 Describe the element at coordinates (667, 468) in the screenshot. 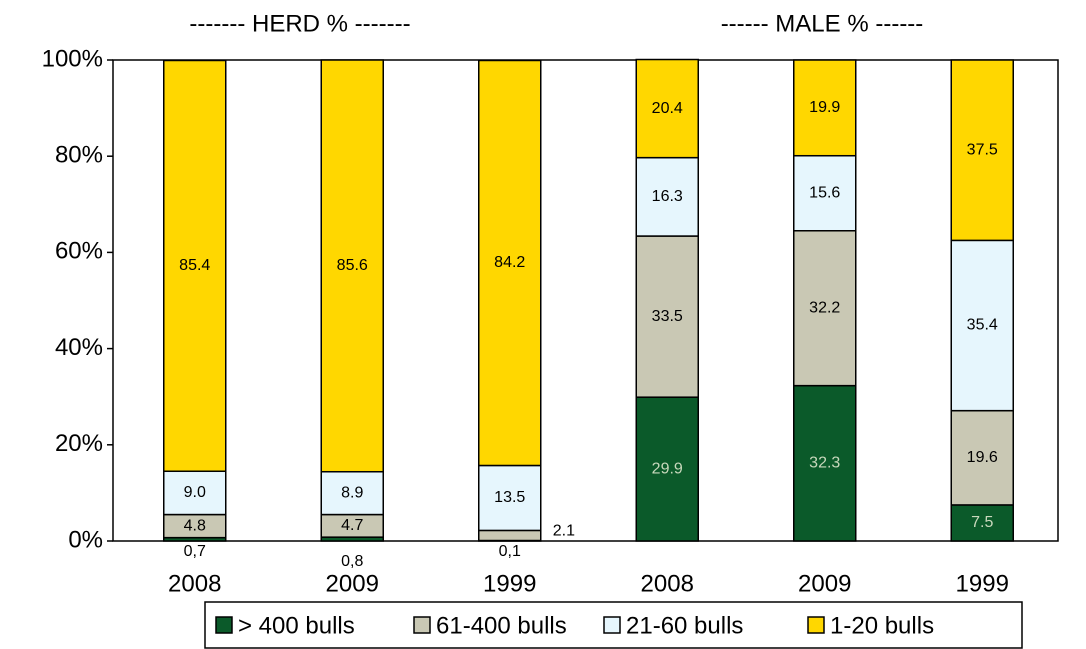

I see `value-label: 29.9` at that location.